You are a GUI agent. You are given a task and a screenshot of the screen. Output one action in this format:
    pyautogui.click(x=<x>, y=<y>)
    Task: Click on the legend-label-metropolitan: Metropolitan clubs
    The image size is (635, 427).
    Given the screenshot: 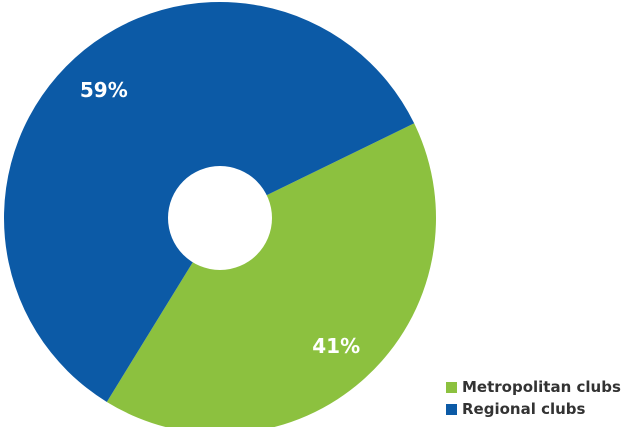 What is the action you would take?
    pyautogui.click(x=541, y=387)
    